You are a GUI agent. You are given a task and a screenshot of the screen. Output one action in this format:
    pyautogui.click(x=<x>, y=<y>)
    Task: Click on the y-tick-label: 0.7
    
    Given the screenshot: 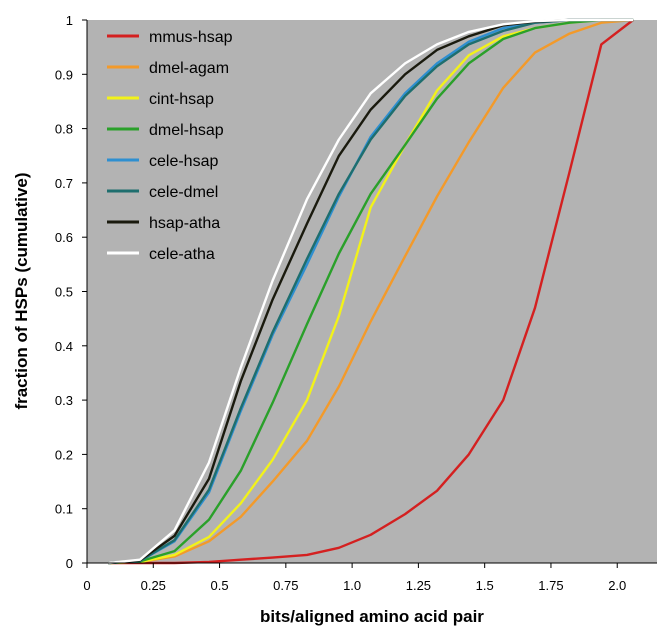 What is the action you would take?
    pyautogui.click(x=64, y=183)
    